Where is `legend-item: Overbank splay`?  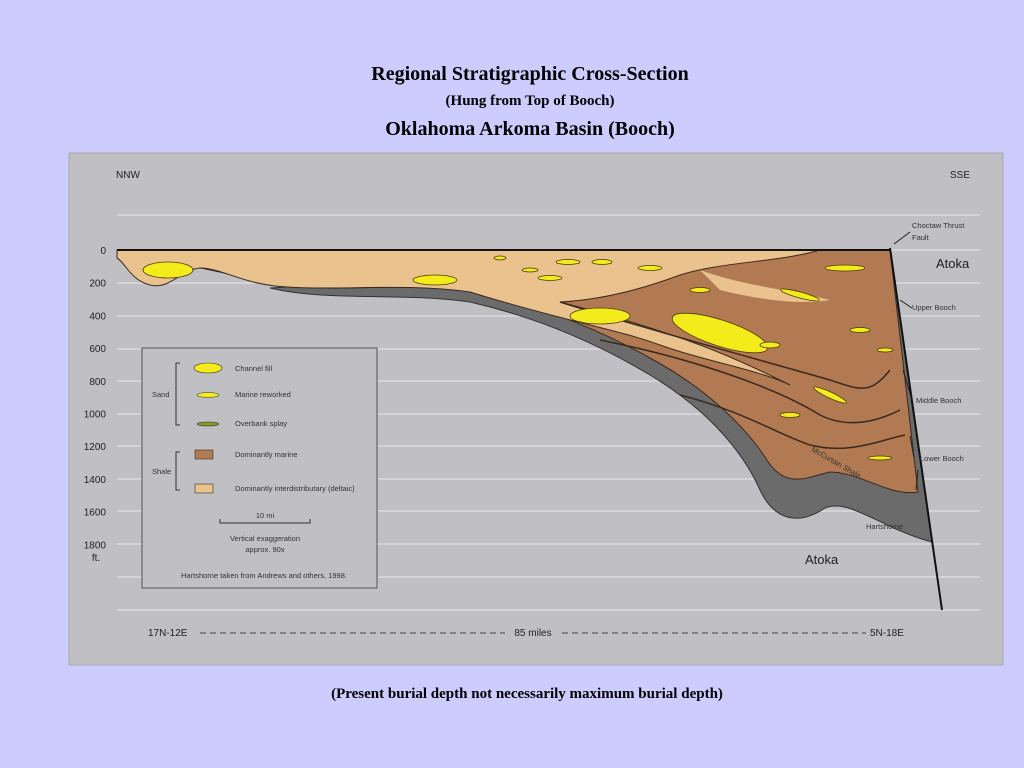 legend-item: Overbank splay is located at coordinates (261, 423).